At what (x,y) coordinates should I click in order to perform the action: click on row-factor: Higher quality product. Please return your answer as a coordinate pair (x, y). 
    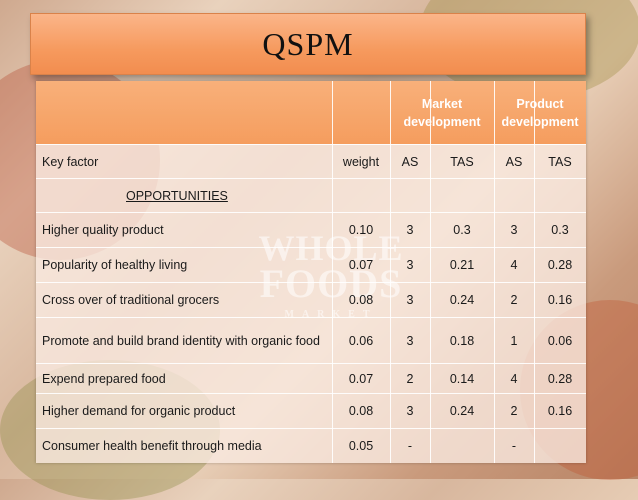
    Looking at the image, I should click on (103, 230).